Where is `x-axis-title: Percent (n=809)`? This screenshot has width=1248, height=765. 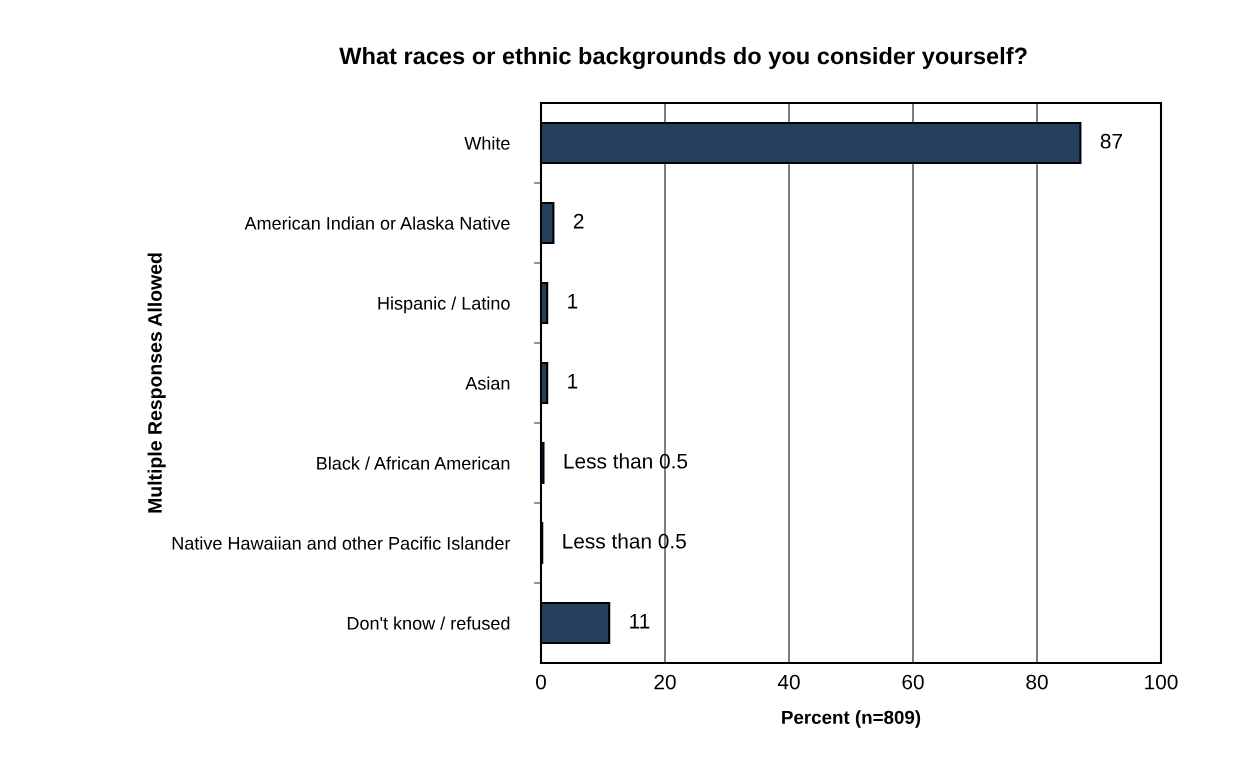 x-axis-title: Percent (n=809) is located at coordinates (851, 719).